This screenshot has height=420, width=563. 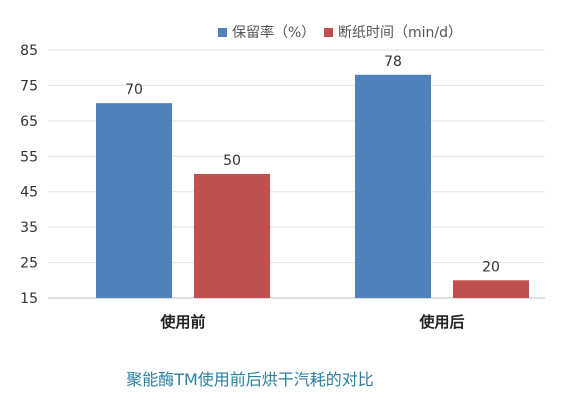 I want to click on legend: 保留率（%） 断纸时间（min/d）, so click(x=340, y=32).